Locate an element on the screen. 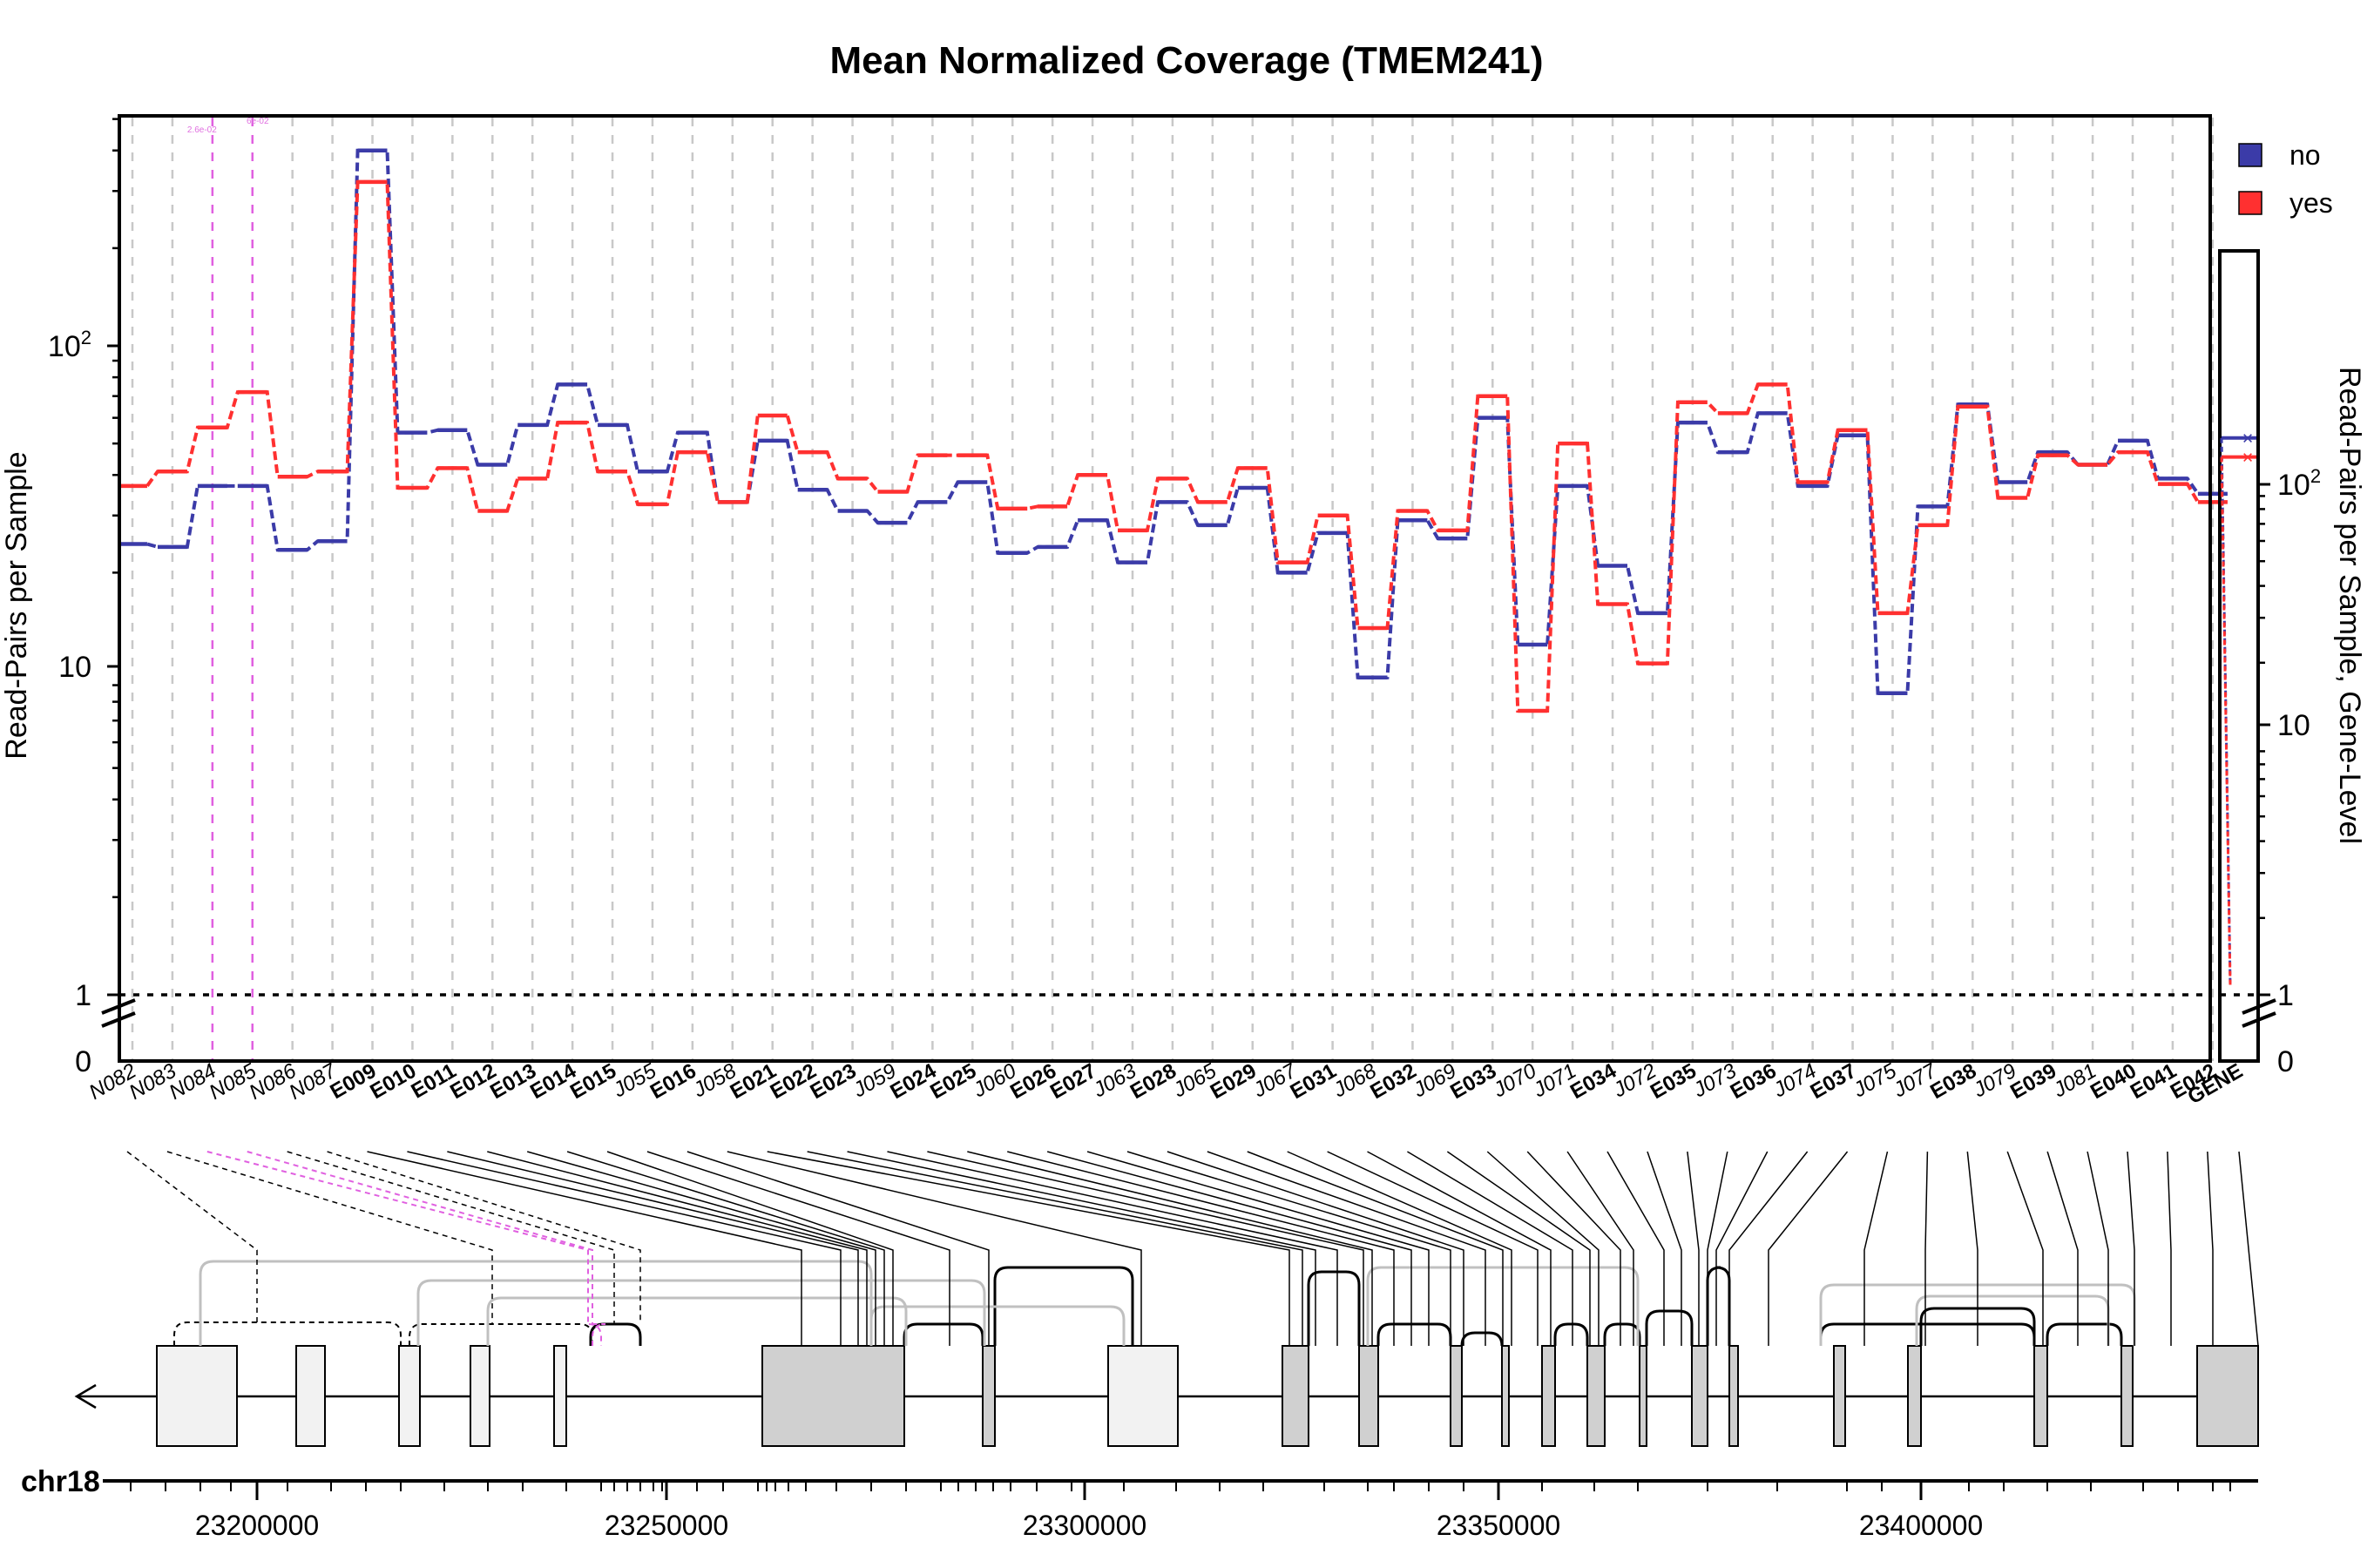 The image size is (2374, 1568). feature-connector-j058 is located at coordinates (935, 1248).